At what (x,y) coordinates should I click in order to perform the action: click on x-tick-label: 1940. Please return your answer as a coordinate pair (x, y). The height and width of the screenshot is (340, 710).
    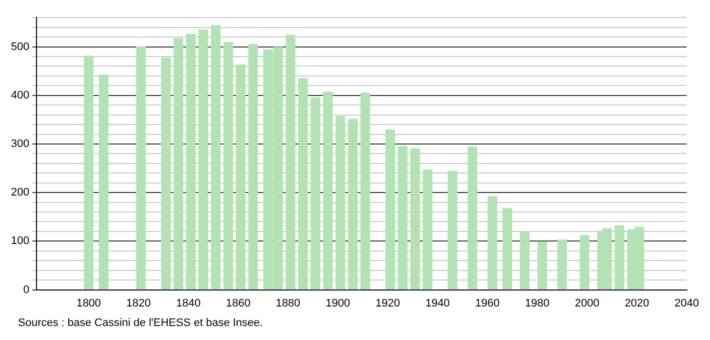
    Looking at the image, I should click on (437, 303).